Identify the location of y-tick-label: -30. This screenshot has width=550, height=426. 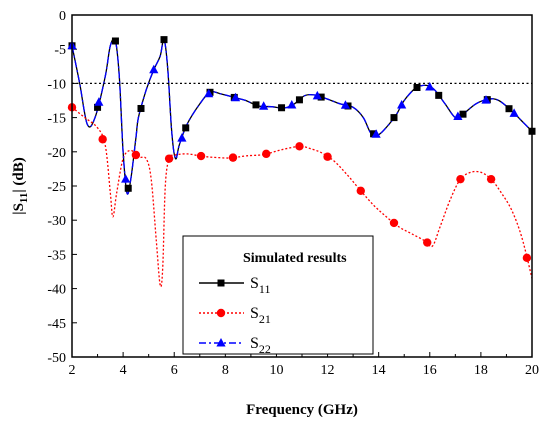
(56, 221).